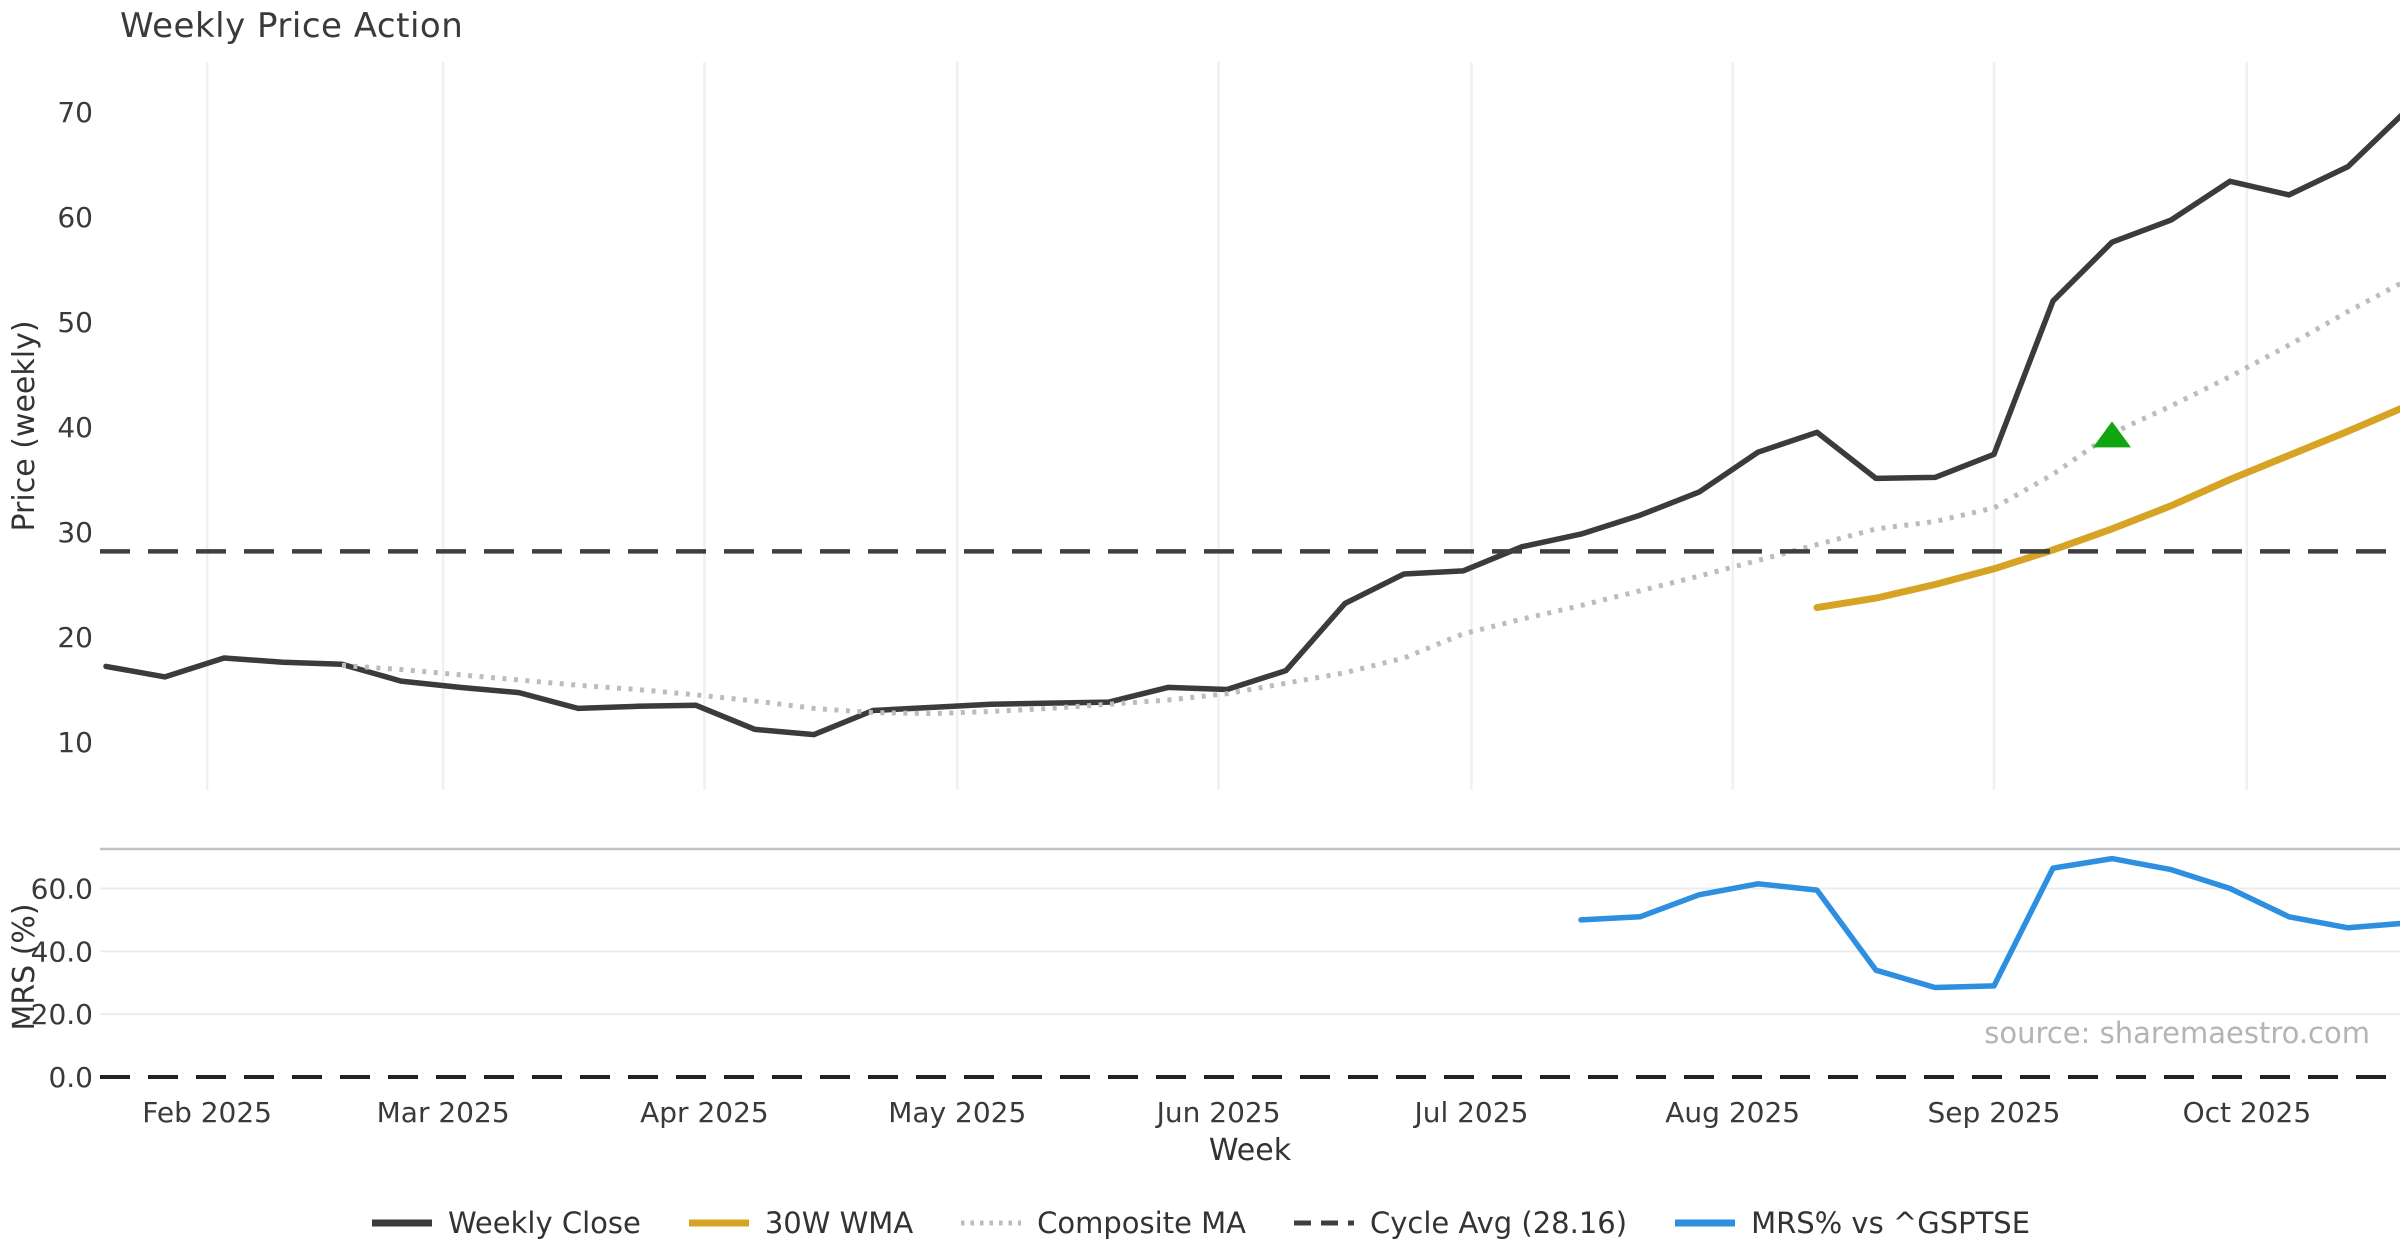 The width and height of the screenshot is (2400, 1260). Describe the element at coordinates (24, 966) in the screenshot. I see `mrs-axis-label: MRS (%)` at that location.